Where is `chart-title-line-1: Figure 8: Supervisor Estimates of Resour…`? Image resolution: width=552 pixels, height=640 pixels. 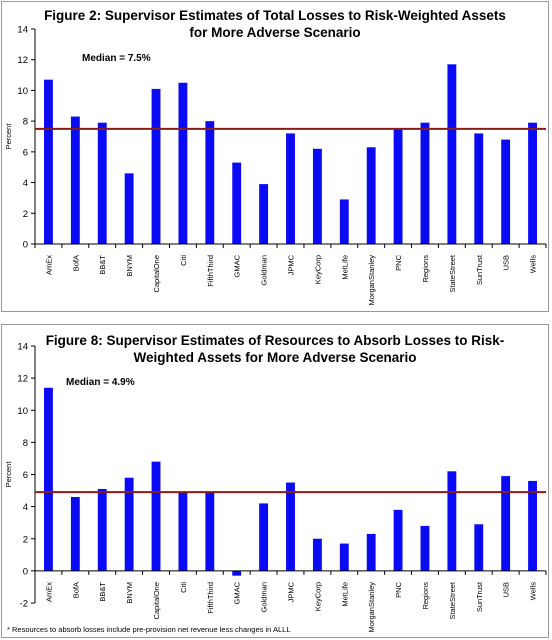 chart-title-line-1: Figure 8: Supervisor Estimates of Resour… is located at coordinates (275, 340).